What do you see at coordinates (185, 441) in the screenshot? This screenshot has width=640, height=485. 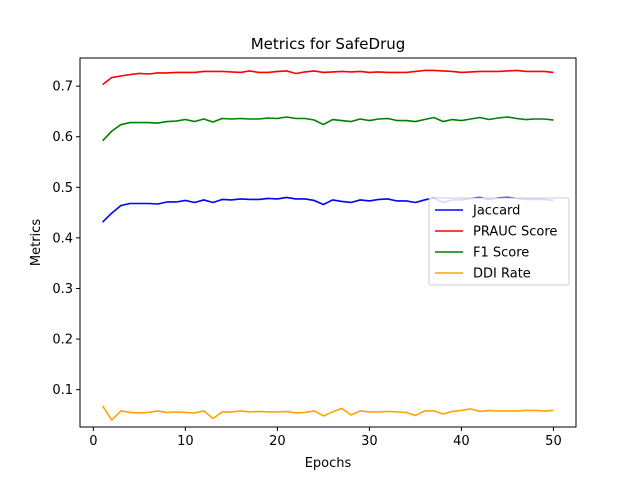 I see `x-tick-label: 10` at bounding box center [185, 441].